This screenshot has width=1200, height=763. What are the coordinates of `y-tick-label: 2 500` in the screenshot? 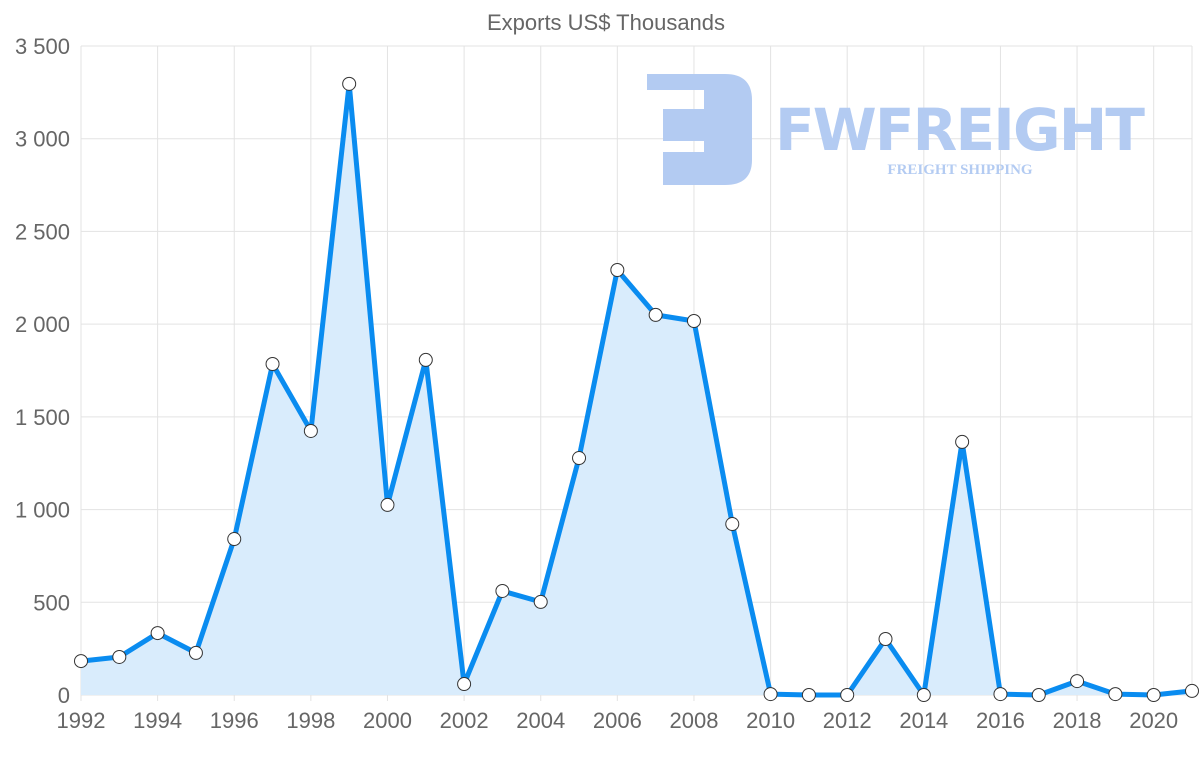 It's located at (42, 231).